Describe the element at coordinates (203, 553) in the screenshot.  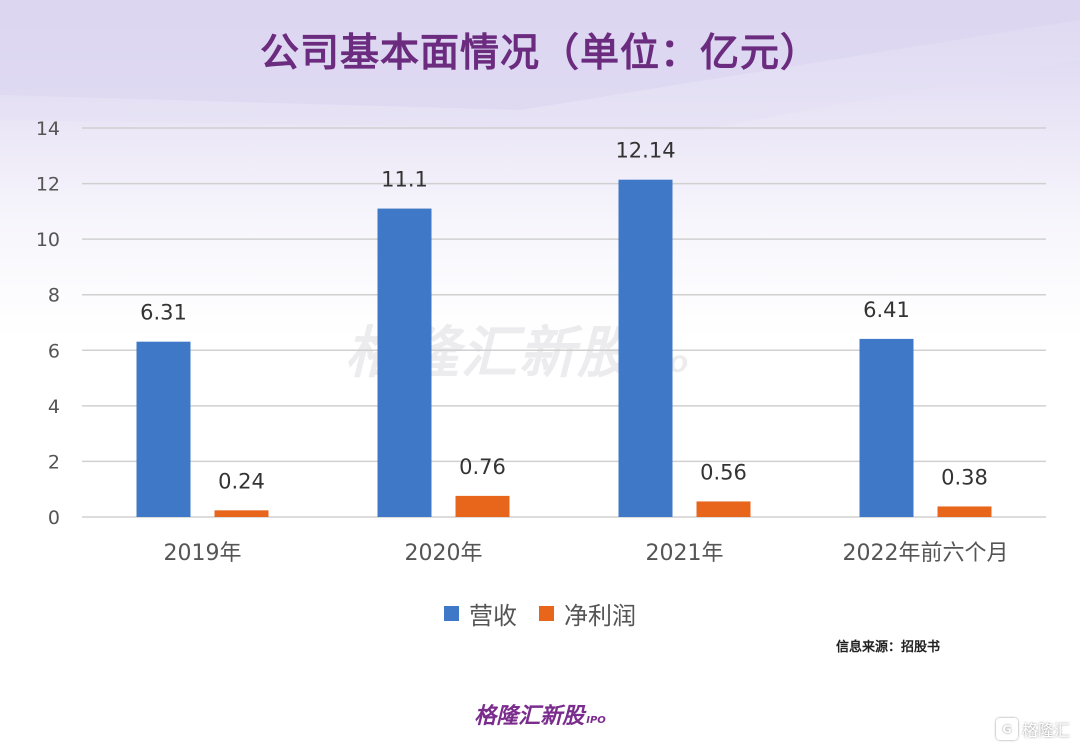
I see `x-tick-label: 2019年` at that location.